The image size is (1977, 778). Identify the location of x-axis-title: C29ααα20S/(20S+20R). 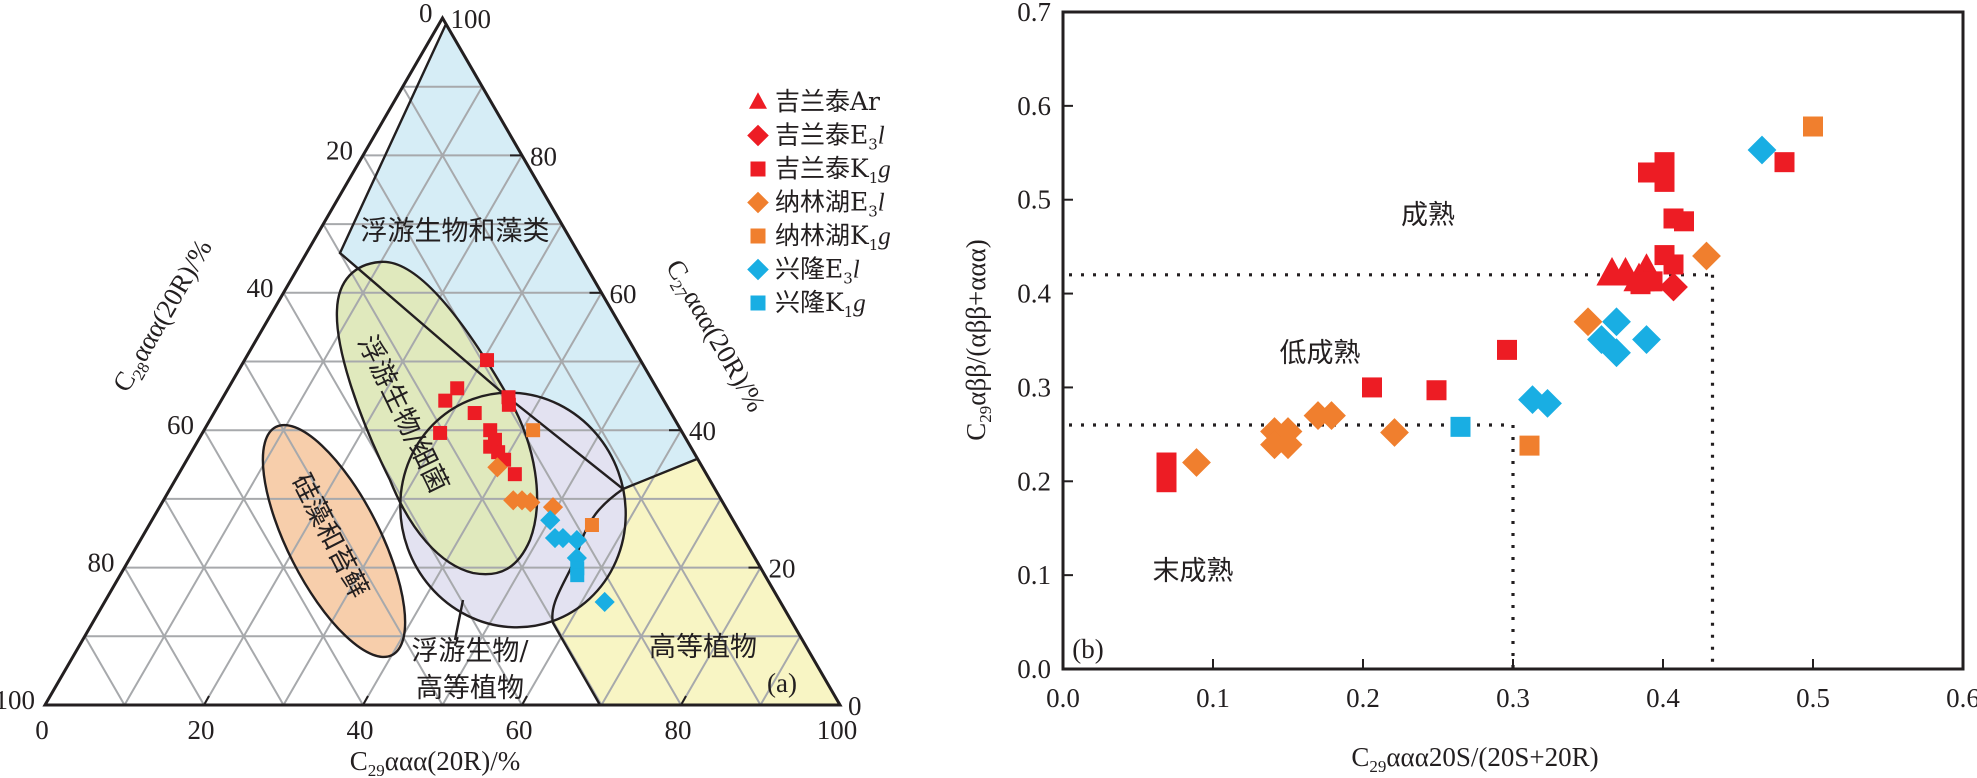
(1474, 759).